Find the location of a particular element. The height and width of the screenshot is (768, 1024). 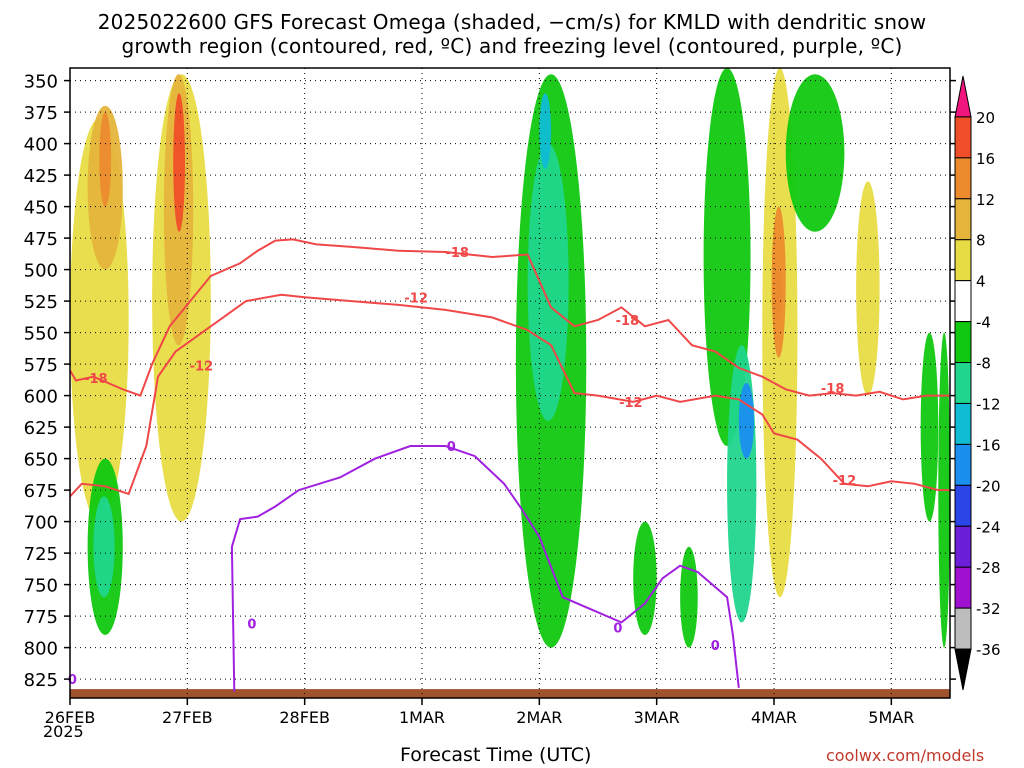

colorbar-label-4: 4 is located at coordinates (981, 282).